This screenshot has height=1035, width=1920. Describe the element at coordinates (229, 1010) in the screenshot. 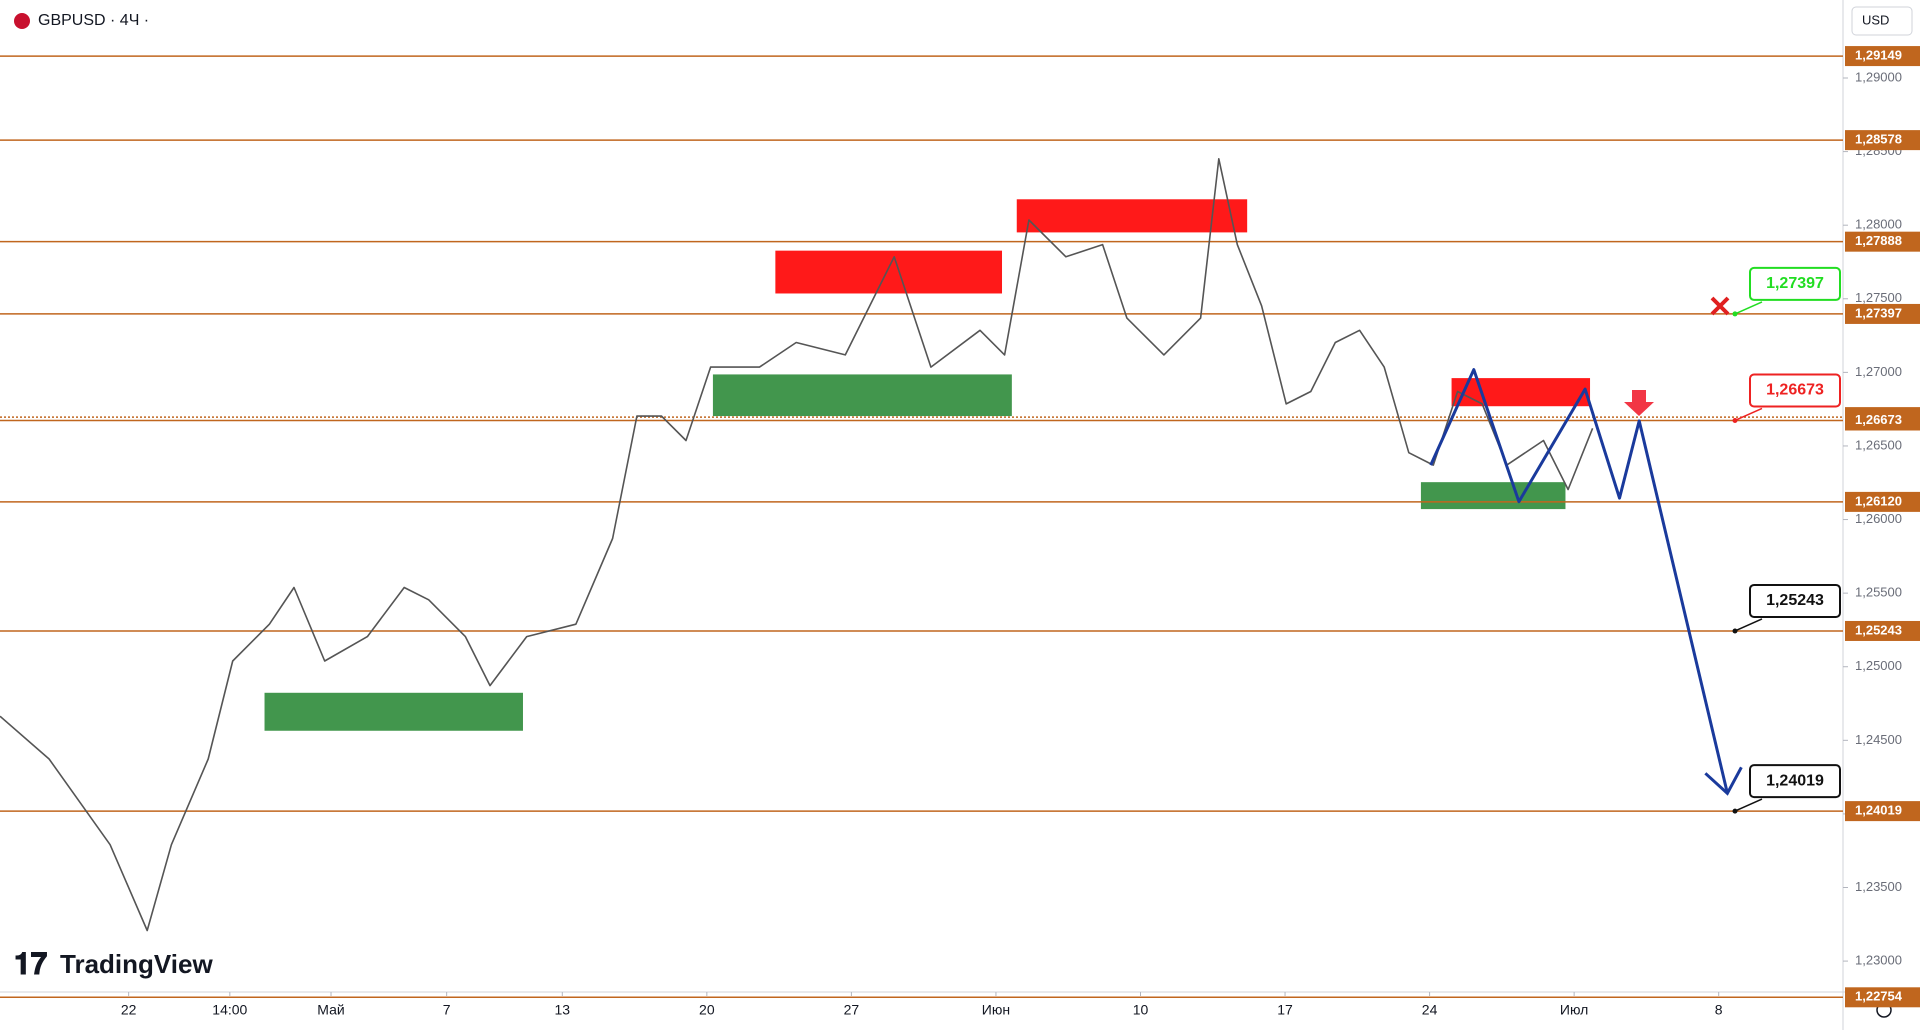

I see `x-tick-label: 14:00` at that location.